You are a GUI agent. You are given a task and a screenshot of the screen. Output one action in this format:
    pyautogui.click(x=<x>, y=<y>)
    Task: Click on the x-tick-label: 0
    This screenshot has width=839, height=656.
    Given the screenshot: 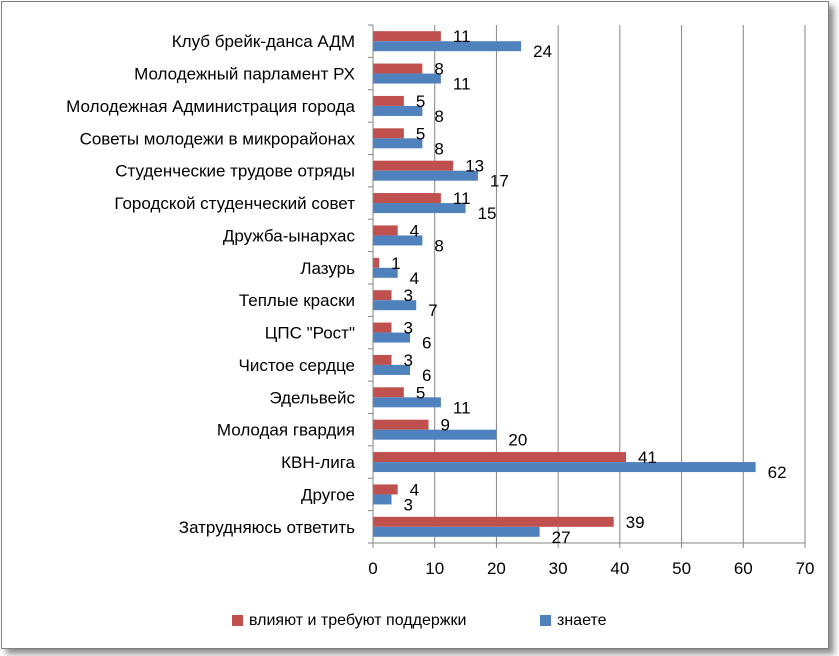 What is the action you would take?
    pyautogui.click(x=372, y=568)
    